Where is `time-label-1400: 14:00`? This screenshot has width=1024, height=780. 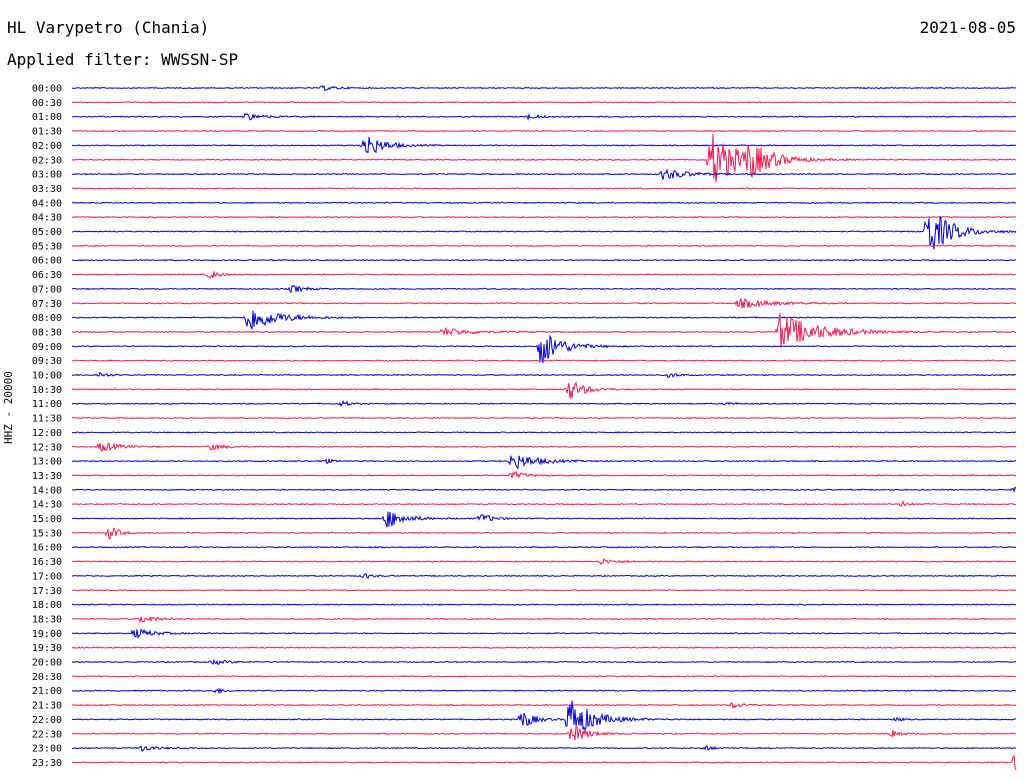
time-label-1400: 14:00 is located at coordinates (47, 490).